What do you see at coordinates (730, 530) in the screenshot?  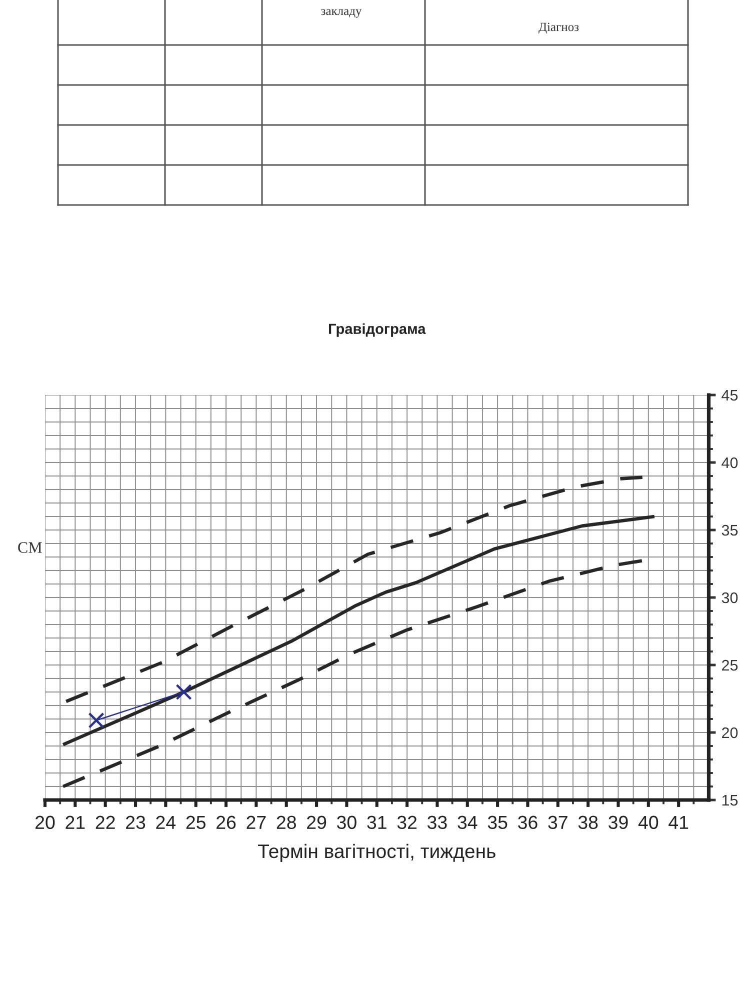 I see `y-tick-label: 35` at bounding box center [730, 530].